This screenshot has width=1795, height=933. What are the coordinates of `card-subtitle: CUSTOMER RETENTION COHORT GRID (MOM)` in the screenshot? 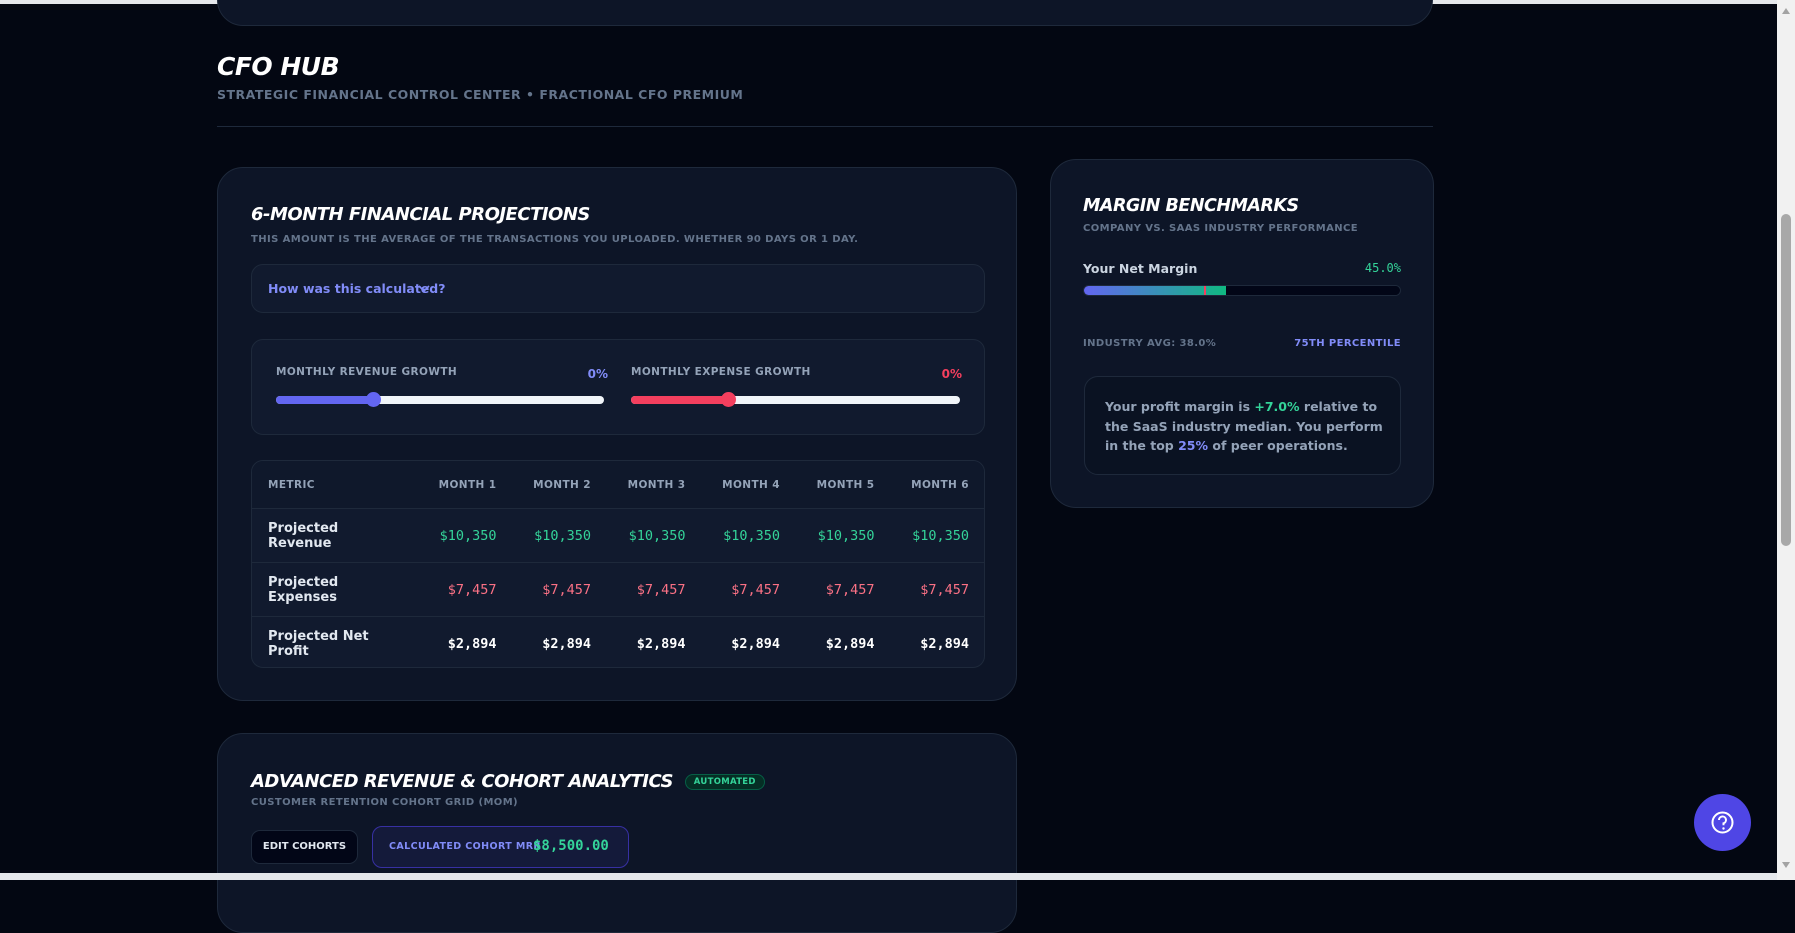 It's located at (385, 802).